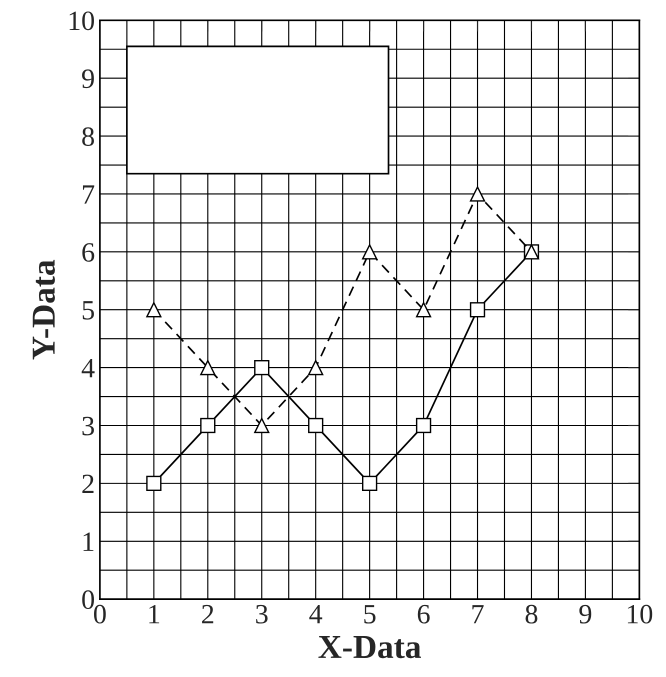  I want to click on y-tick-label: 1, so click(89, 541).